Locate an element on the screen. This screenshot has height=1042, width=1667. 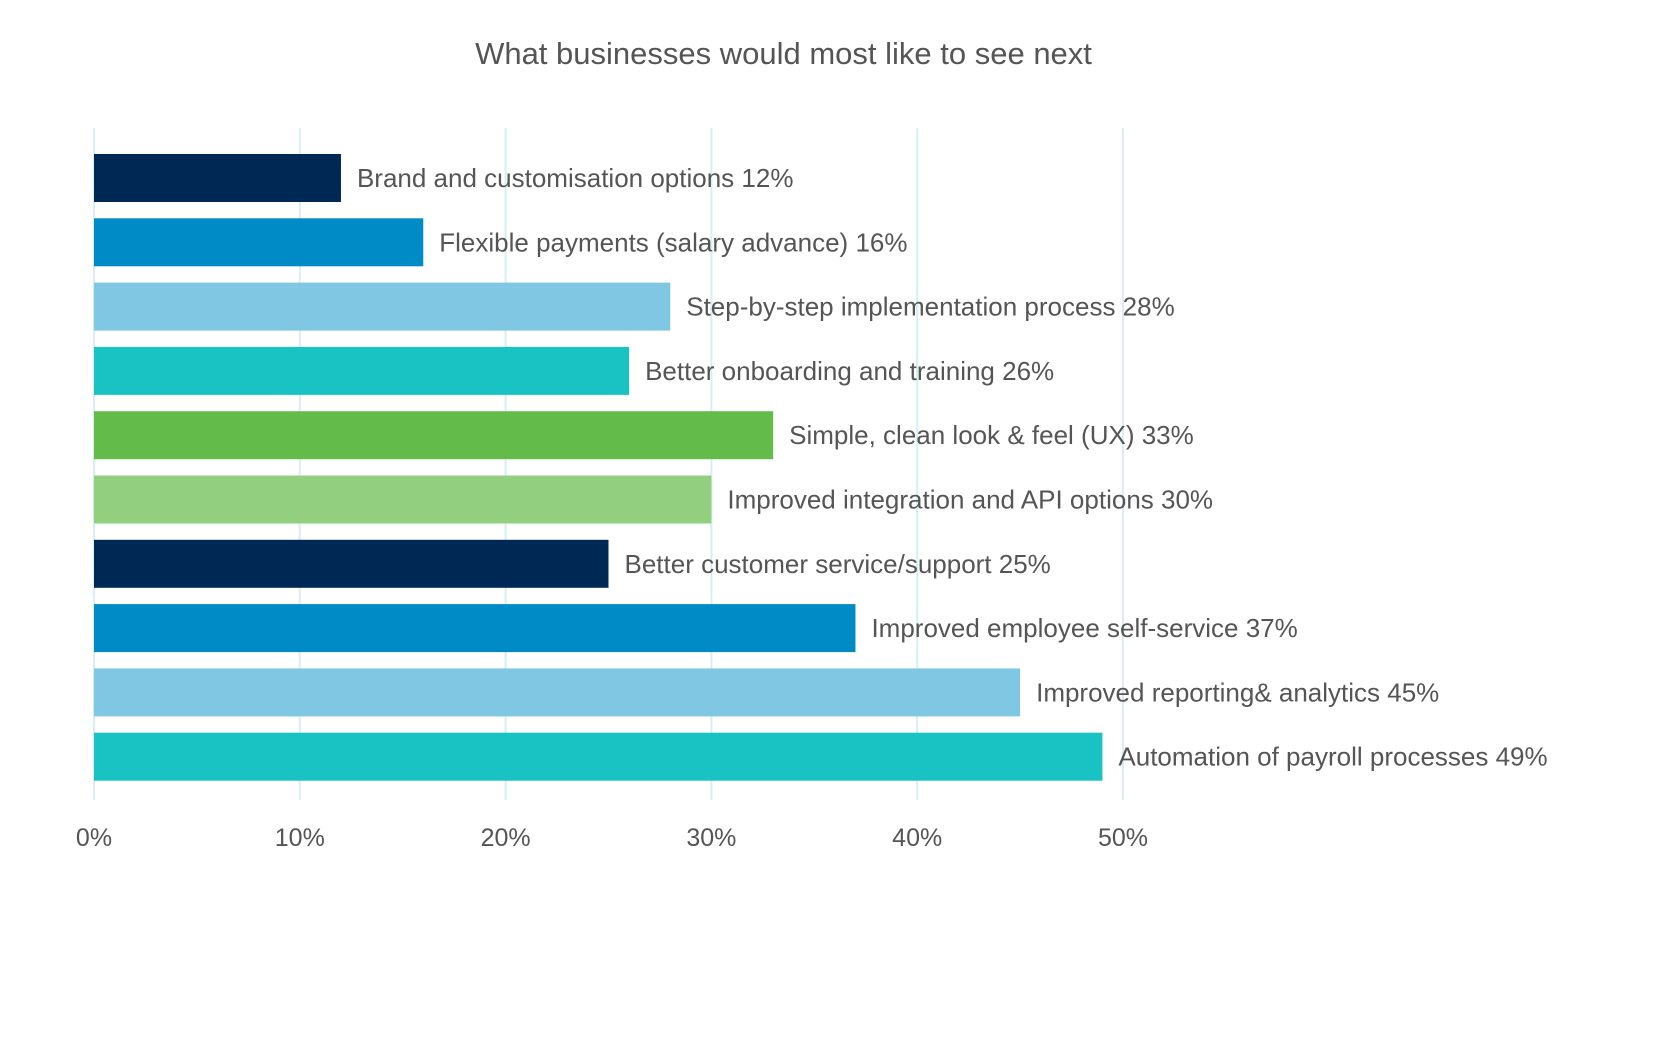
bar-data-label: Simple, clean look & feel (UX) 33% is located at coordinates (991, 435).